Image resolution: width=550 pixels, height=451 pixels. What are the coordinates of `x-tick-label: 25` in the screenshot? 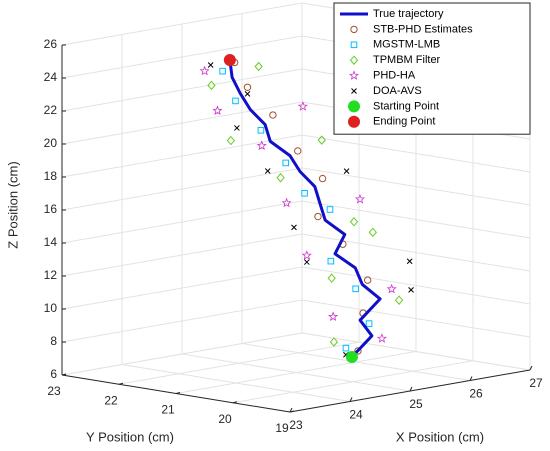 It's located at (416, 404).